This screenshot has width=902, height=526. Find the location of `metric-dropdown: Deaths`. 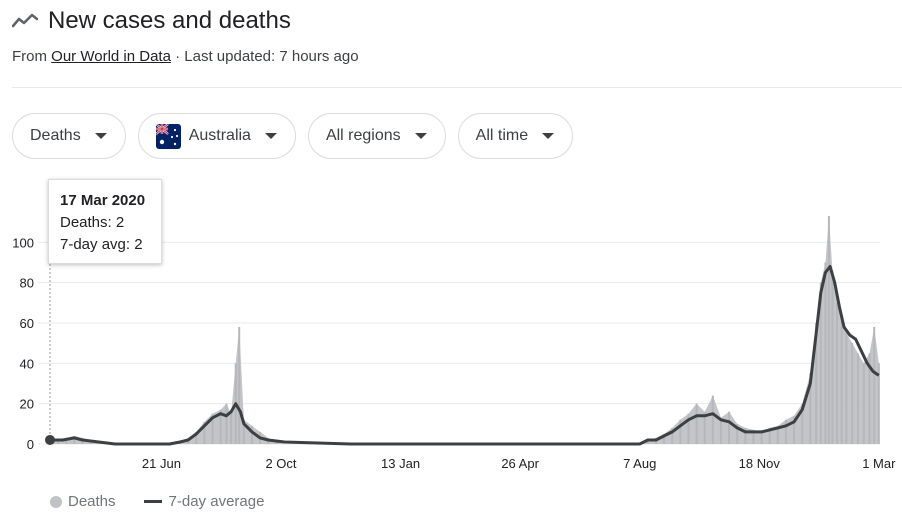

metric-dropdown: Deaths is located at coordinates (69, 136).